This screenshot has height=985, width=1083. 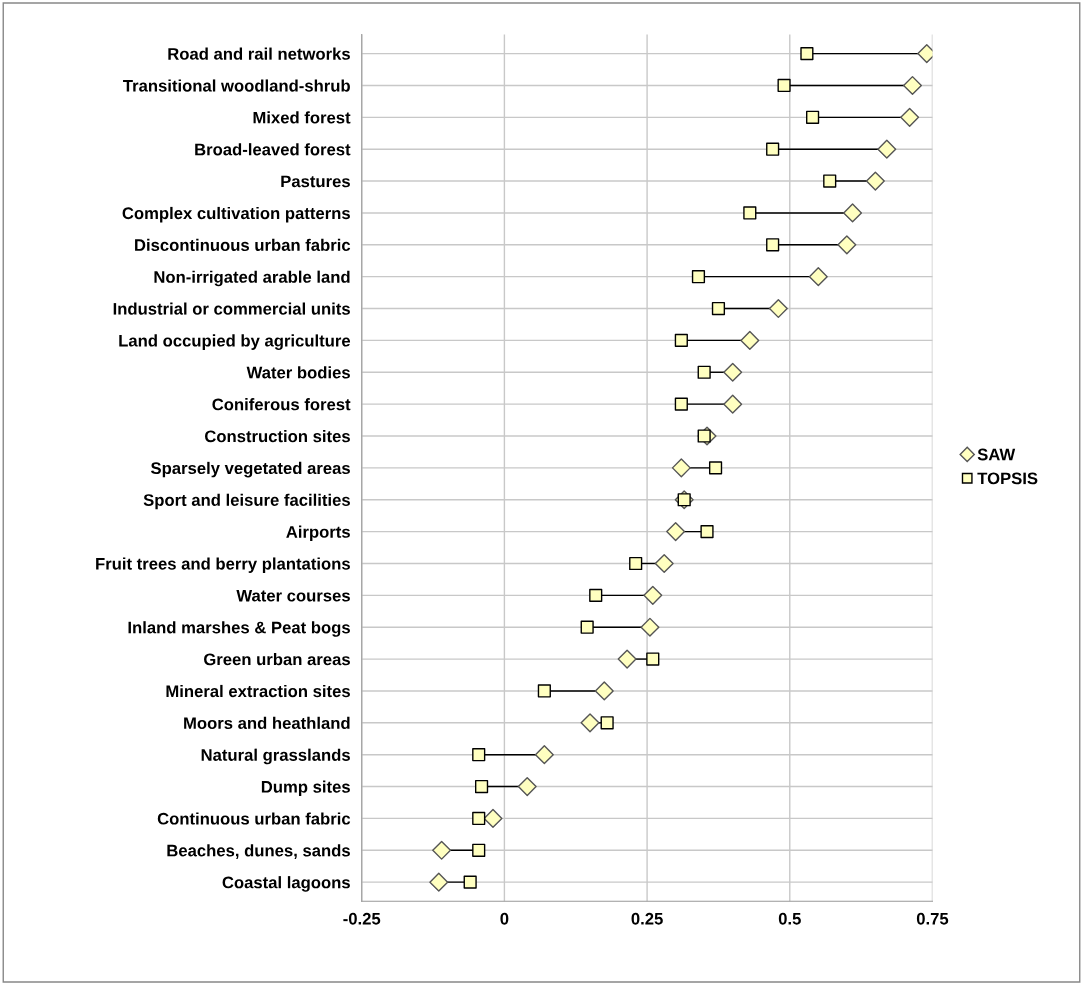 What do you see at coordinates (318, 533) in the screenshot?
I see `y-tick-label: Airports` at bounding box center [318, 533].